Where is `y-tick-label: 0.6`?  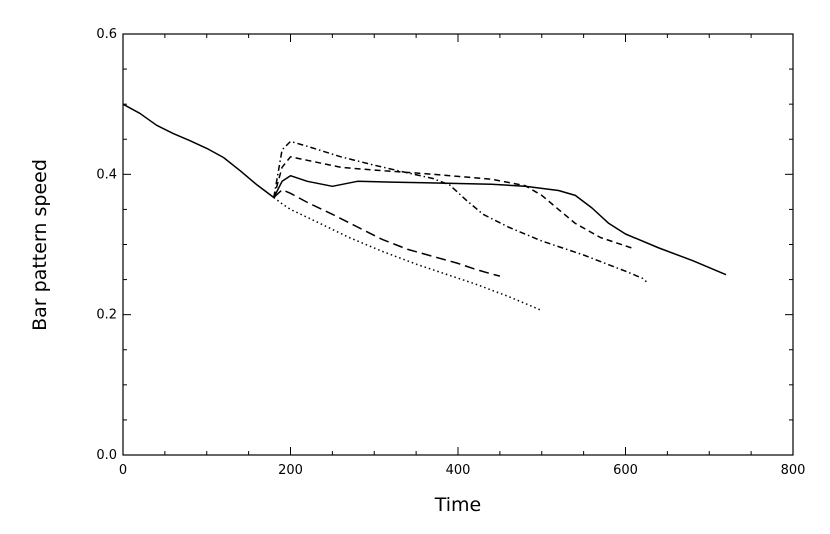
y-tick-label: 0.6 is located at coordinates (106, 34).